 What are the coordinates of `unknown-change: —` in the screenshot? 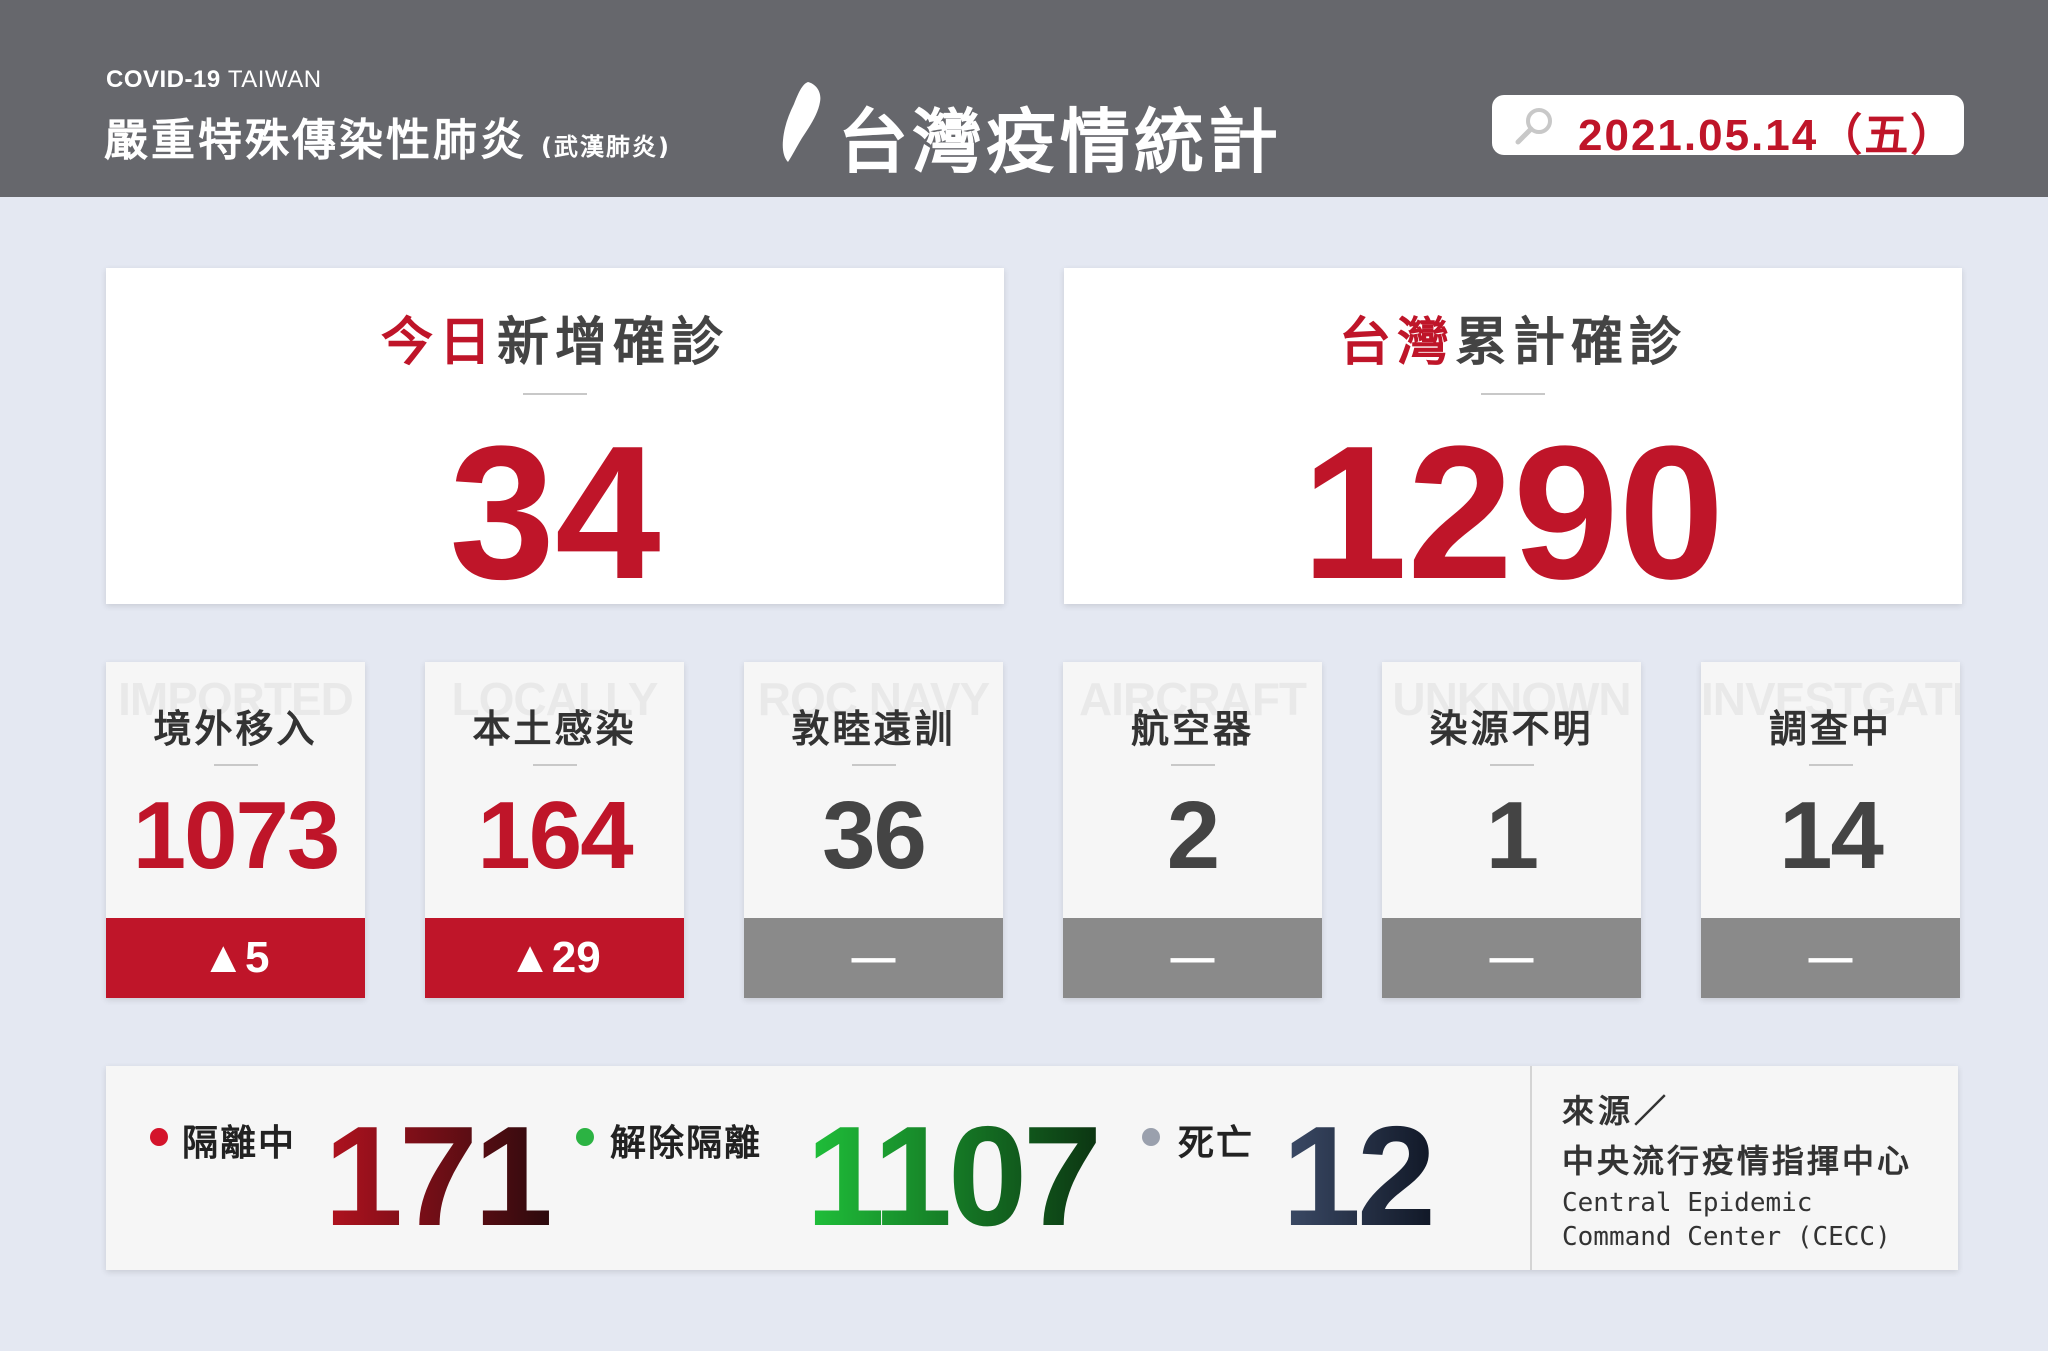 It's located at (1511, 958).